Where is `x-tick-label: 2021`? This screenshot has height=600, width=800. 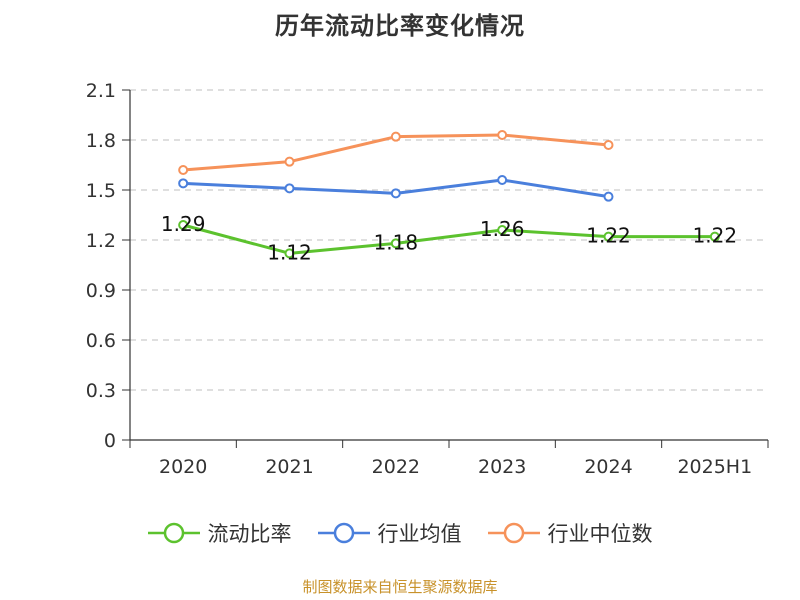
x-tick-label: 2021 is located at coordinates (289, 467).